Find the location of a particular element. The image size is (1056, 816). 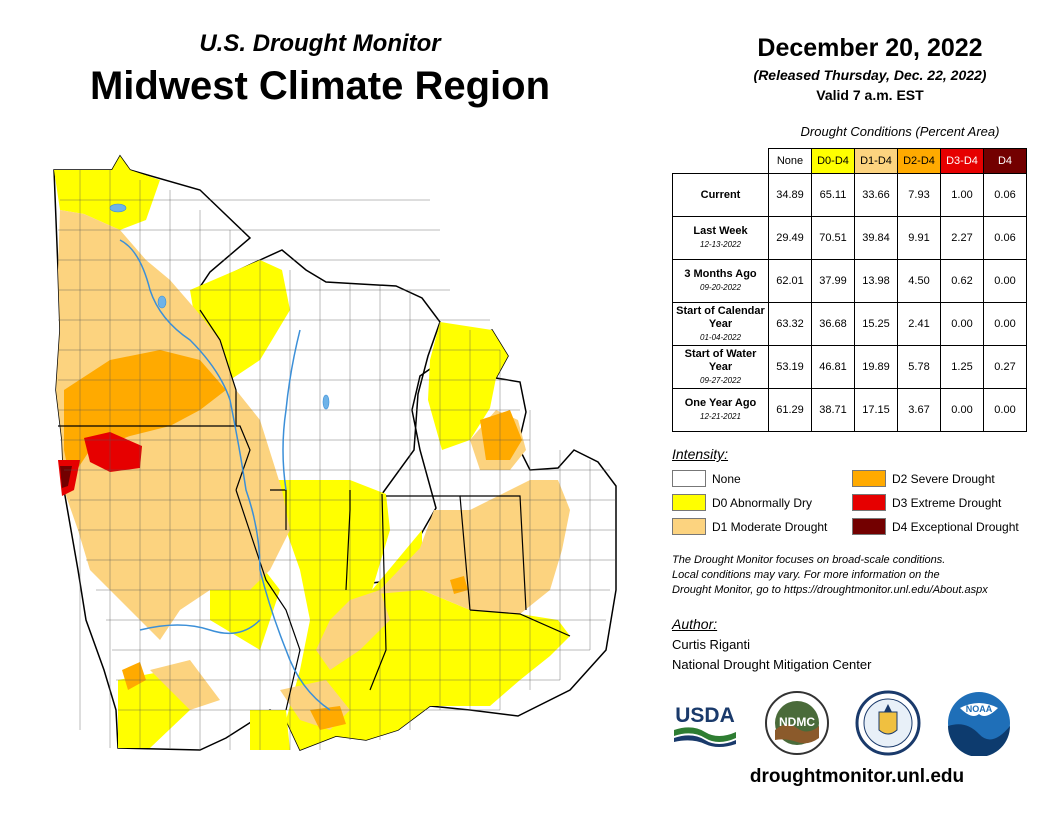

legend-label: None is located at coordinates (726, 478).